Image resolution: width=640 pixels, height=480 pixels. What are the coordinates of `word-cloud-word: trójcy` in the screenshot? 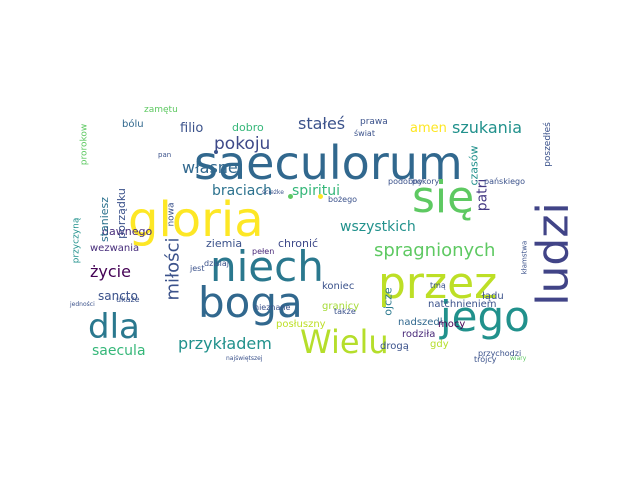 It's located at (485, 359).